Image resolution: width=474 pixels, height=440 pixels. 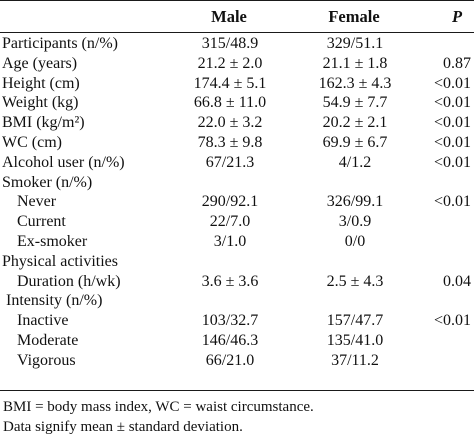 I want to click on table-row: Duration (h/wk) 3.6 ± 3.6 2.5 ± 4.3 0.04, so click(x=237, y=282).